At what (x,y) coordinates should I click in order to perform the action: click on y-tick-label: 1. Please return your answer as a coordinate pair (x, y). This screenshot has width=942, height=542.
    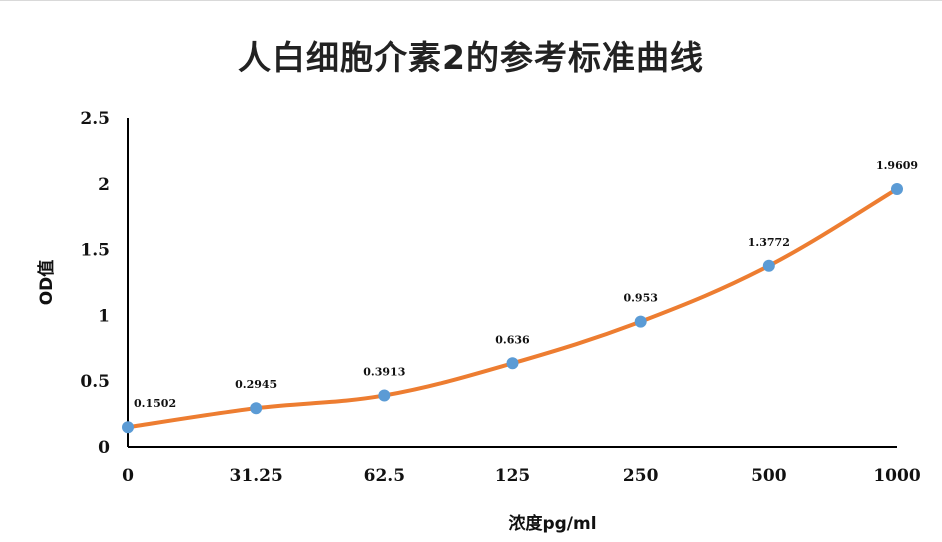
    Looking at the image, I should click on (104, 316).